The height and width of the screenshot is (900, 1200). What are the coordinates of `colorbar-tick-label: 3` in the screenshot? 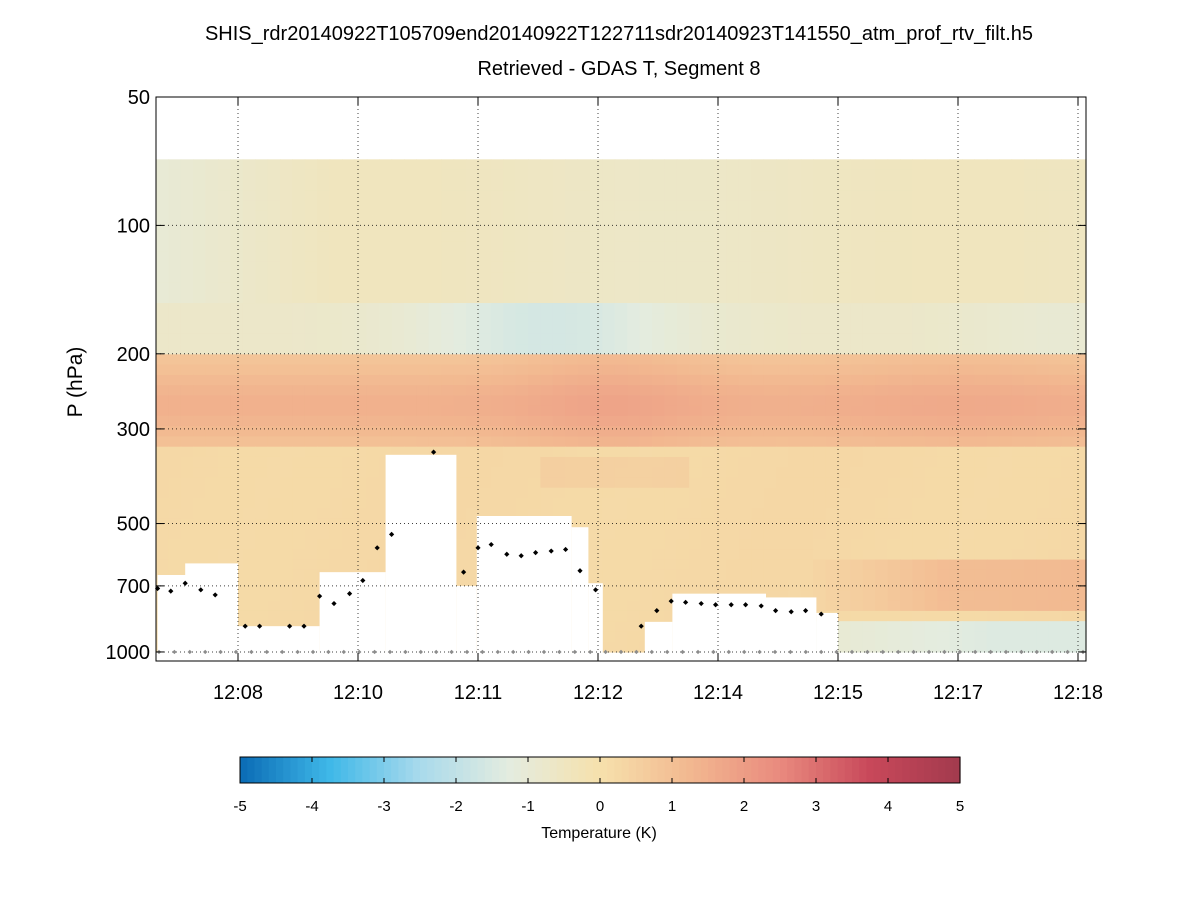 It's located at (816, 806).